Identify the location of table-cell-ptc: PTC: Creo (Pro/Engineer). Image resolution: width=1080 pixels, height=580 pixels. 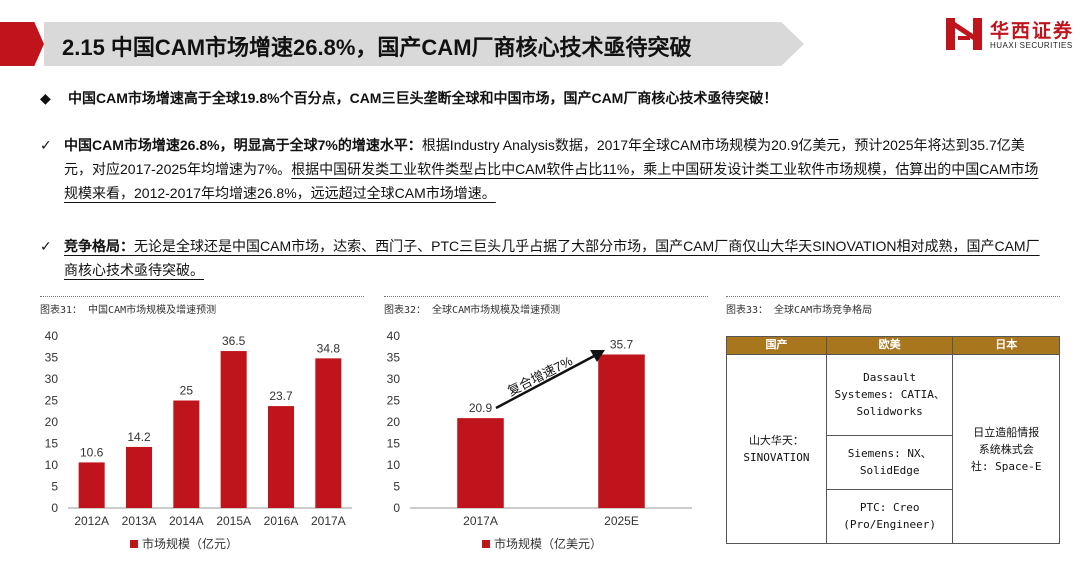
(889, 516).